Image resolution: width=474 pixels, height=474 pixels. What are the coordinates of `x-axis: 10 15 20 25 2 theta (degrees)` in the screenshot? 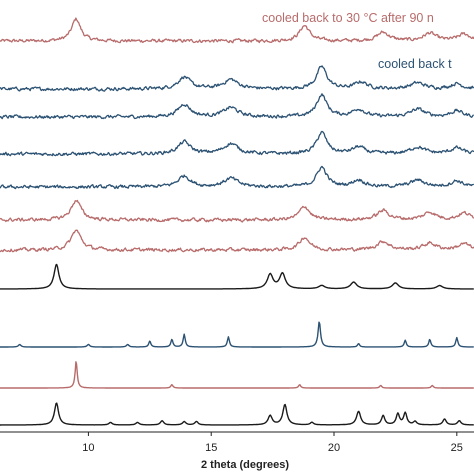 It's located at (237, 451).